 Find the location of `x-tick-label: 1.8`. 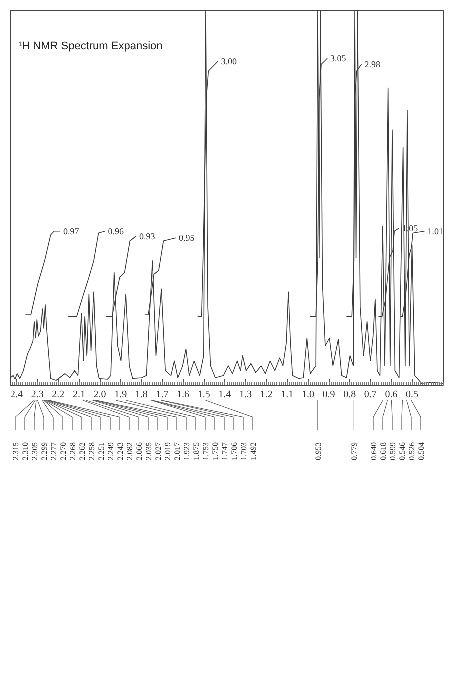

x-tick-label: 1.8 is located at coordinates (141, 395).